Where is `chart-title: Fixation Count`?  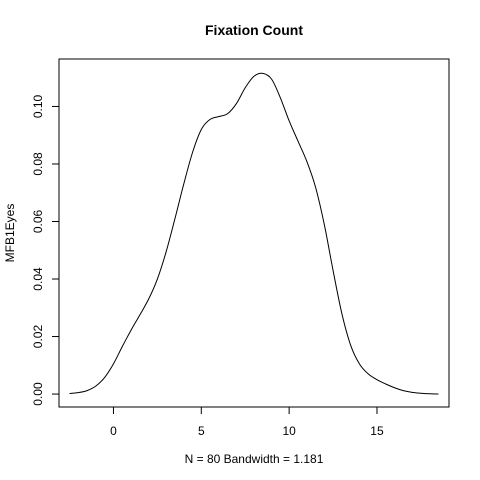 chart-title: Fixation Count is located at coordinates (254, 30).